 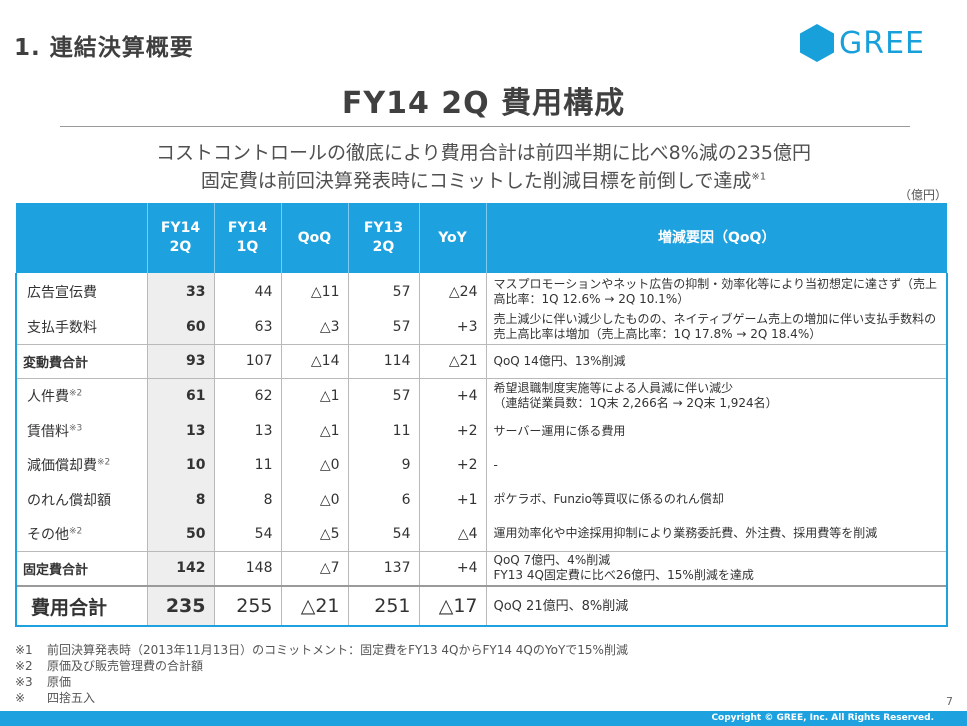 I want to click on row-label: 賃借料※3, so click(x=81, y=431).